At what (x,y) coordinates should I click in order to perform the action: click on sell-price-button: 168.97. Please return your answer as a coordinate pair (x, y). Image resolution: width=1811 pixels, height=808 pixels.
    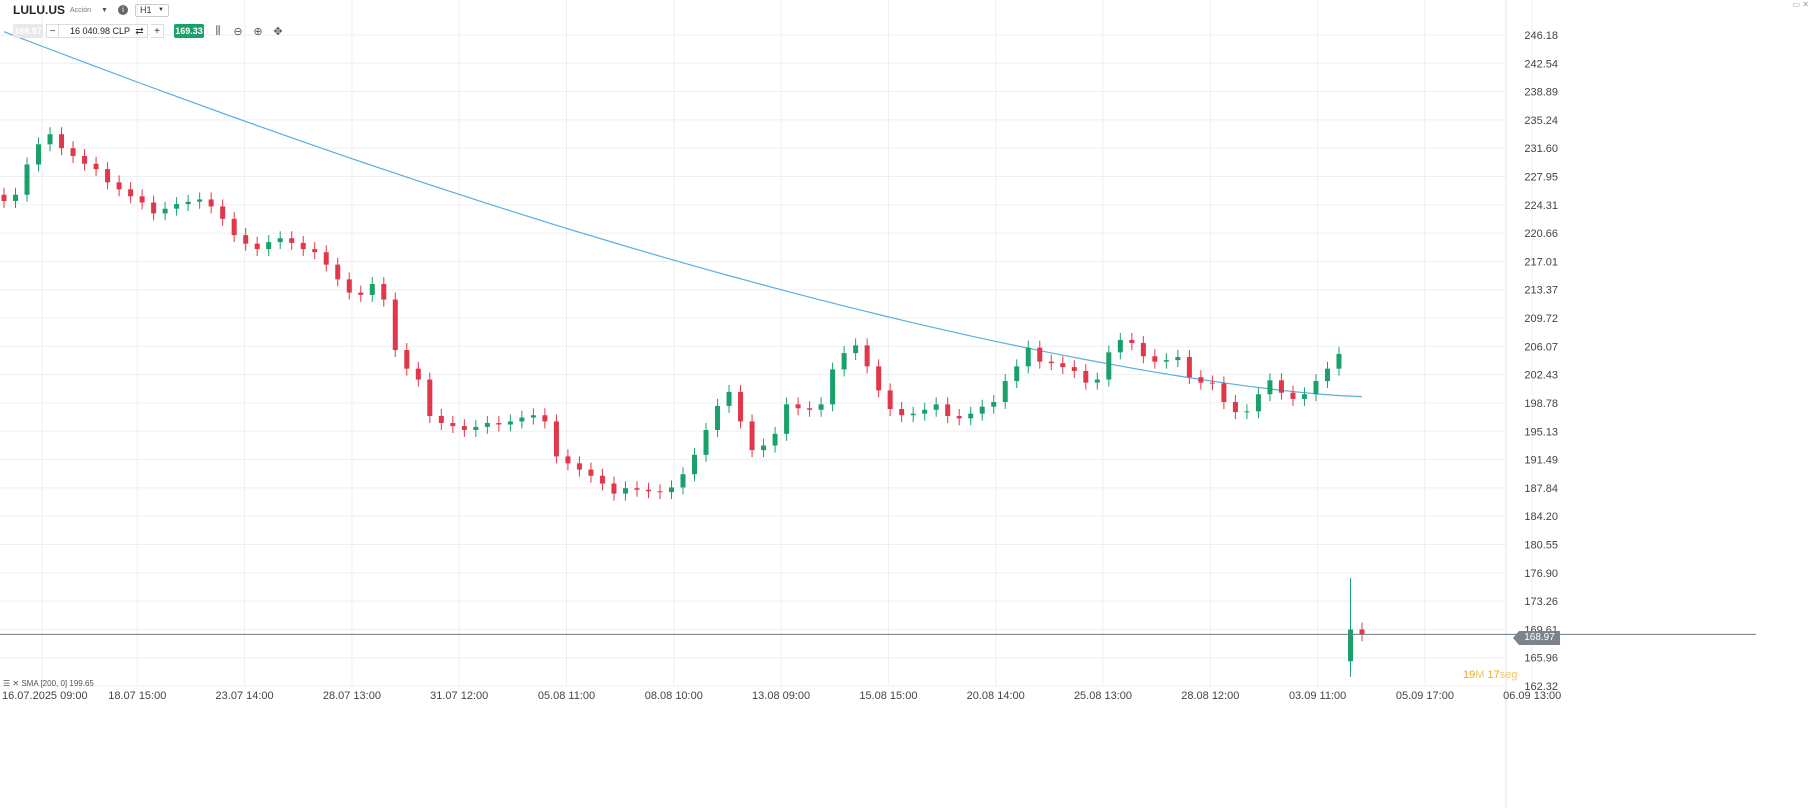
    Looking at the image, I should click on (28, 31).